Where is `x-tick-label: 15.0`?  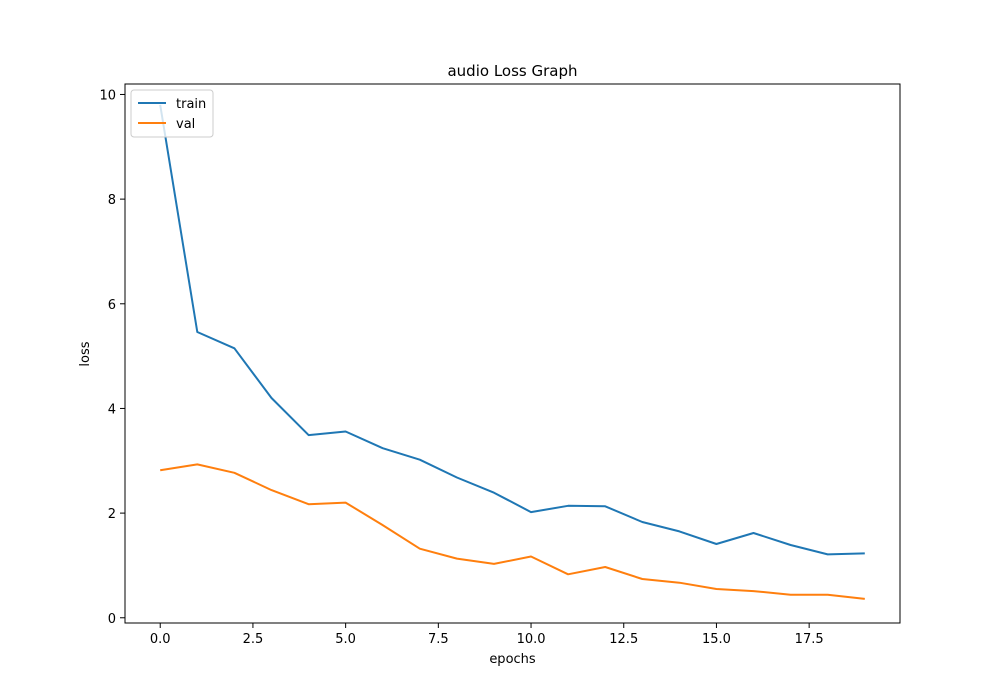
x-tick-label: 15.0 is located at coordinates (716, 639).